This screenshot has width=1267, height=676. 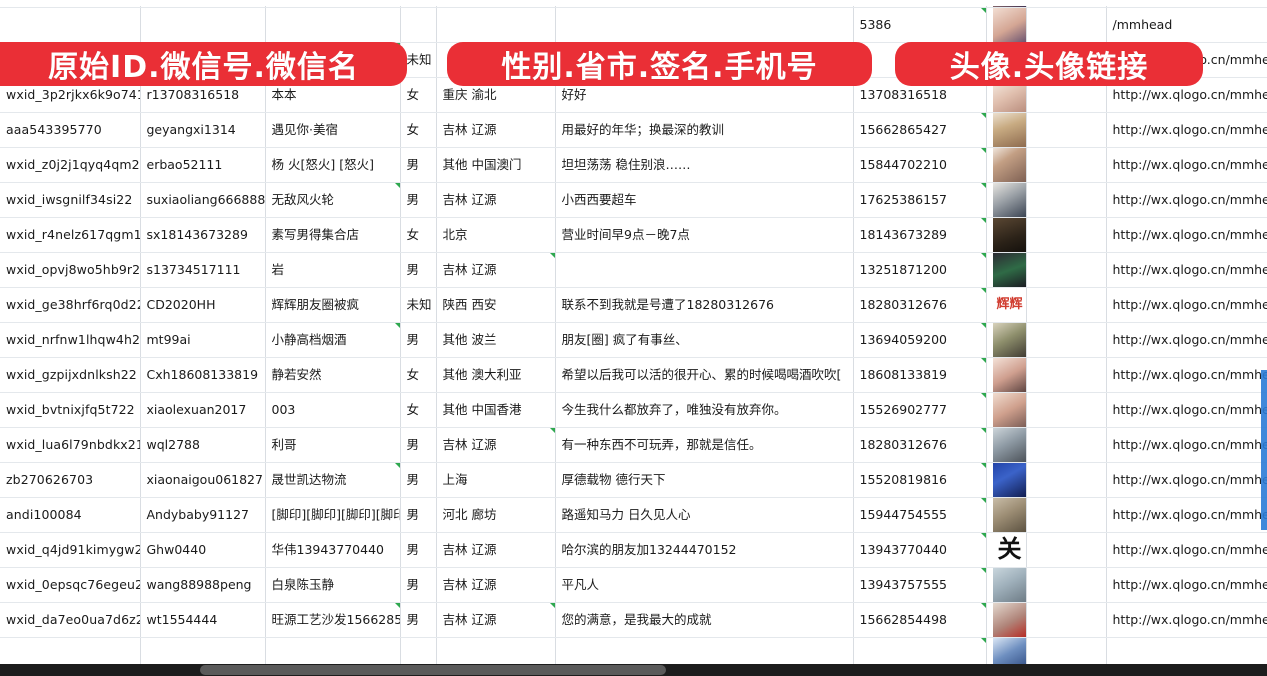 What do you see at coordinates (333, 25) in the screenshot?
I see `cell-wechat-name` at bounding box center [333, 25].